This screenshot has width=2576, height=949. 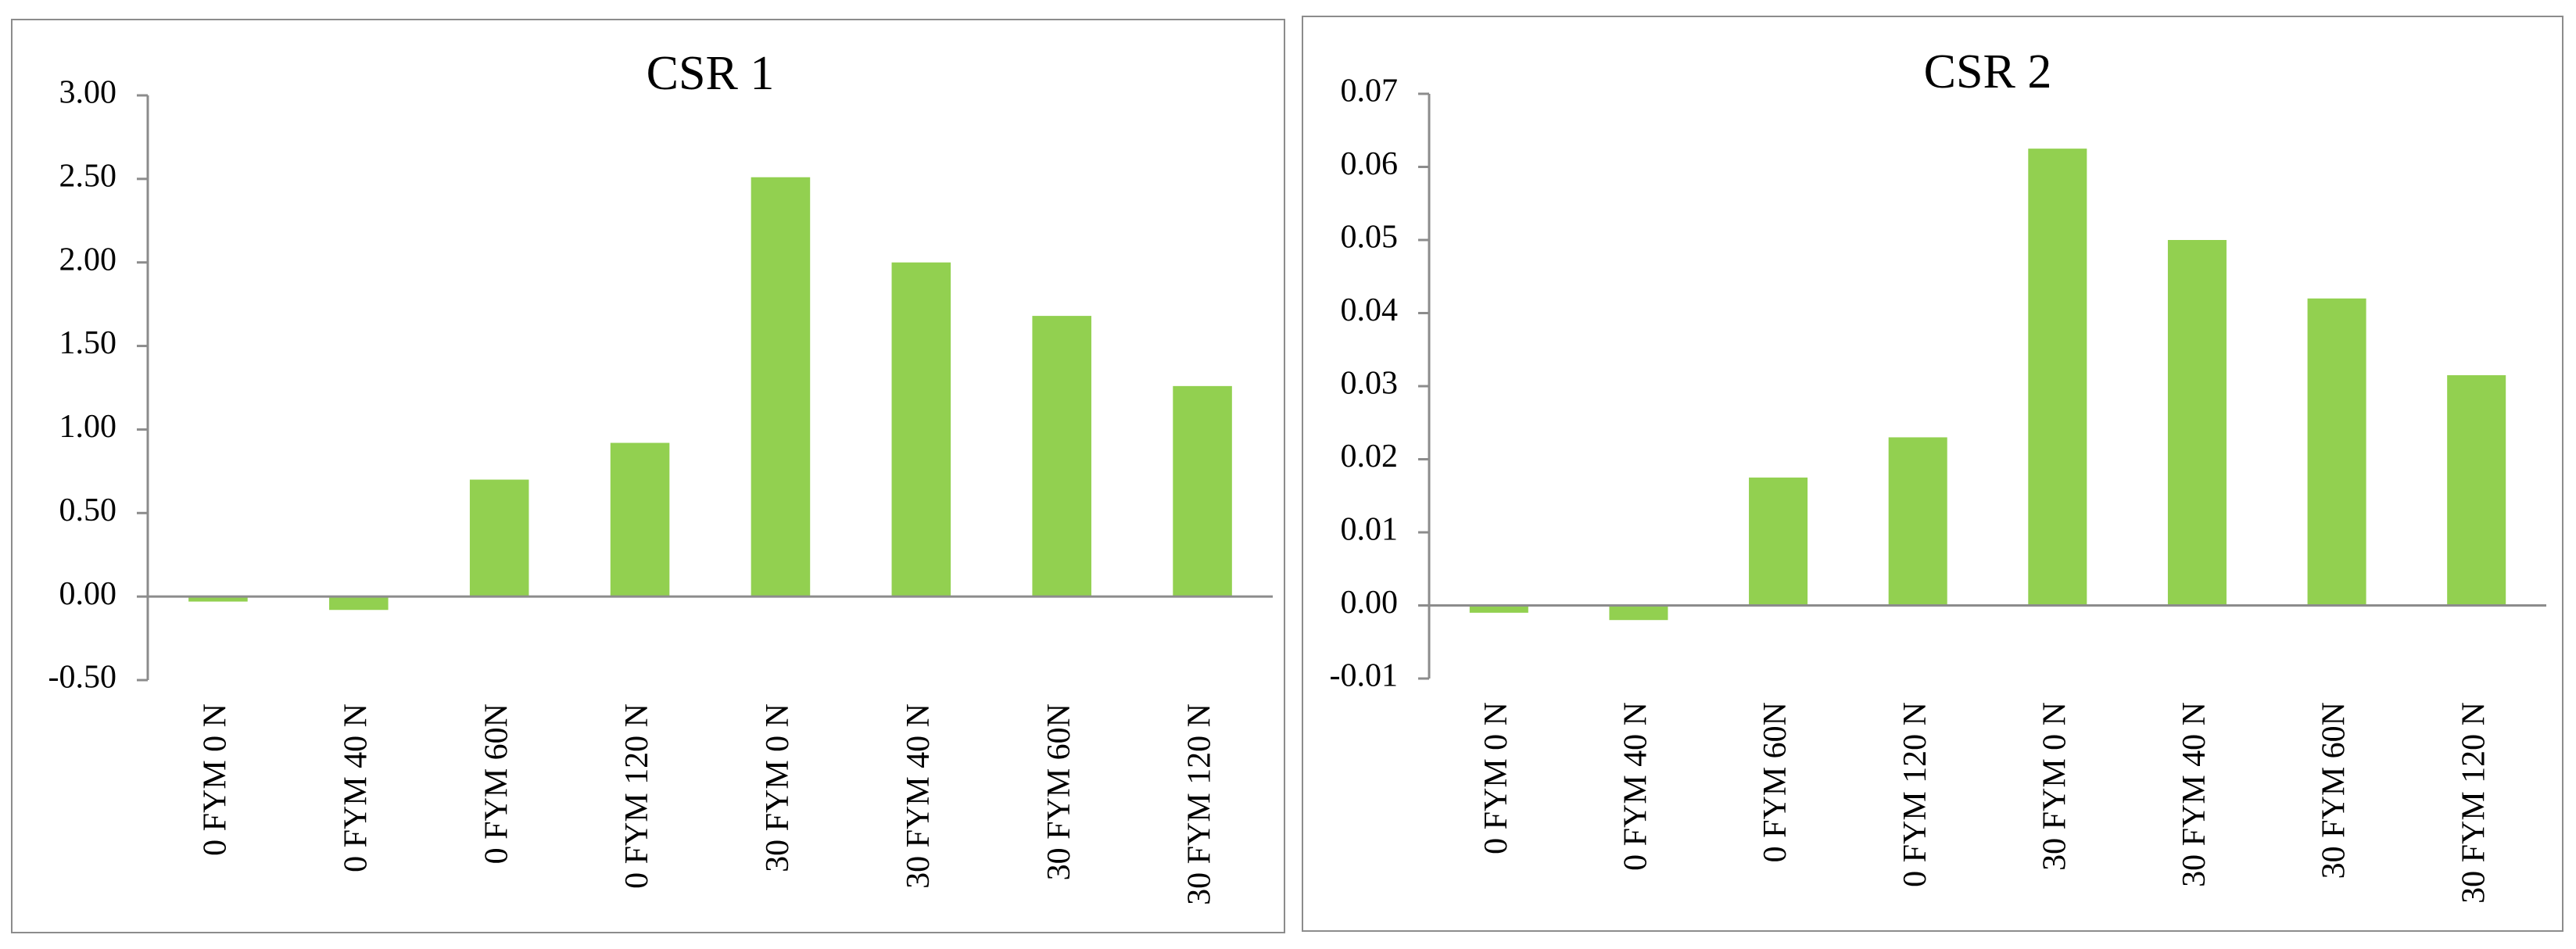 I want to click on y-tick-label: 2.50, so click(x=88, y=176).